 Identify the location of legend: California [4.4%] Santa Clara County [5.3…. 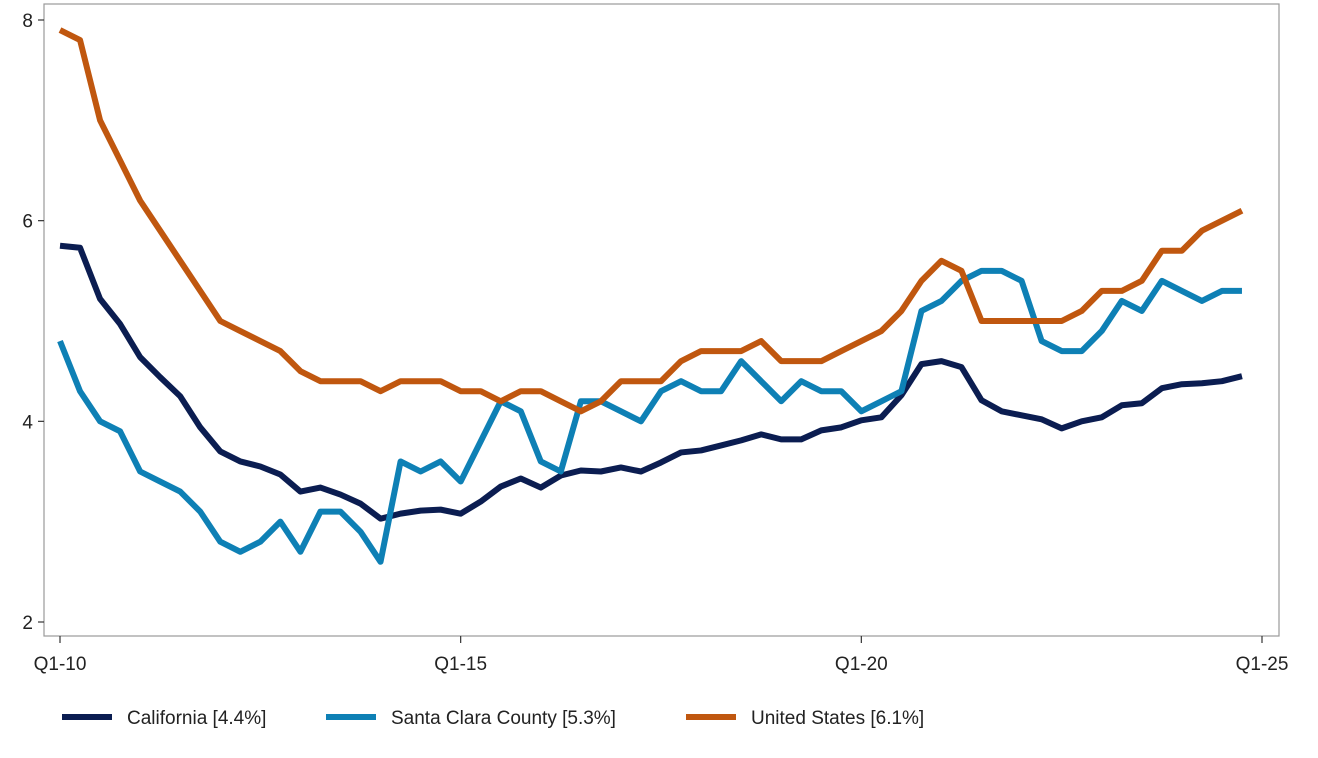
(493, 718).